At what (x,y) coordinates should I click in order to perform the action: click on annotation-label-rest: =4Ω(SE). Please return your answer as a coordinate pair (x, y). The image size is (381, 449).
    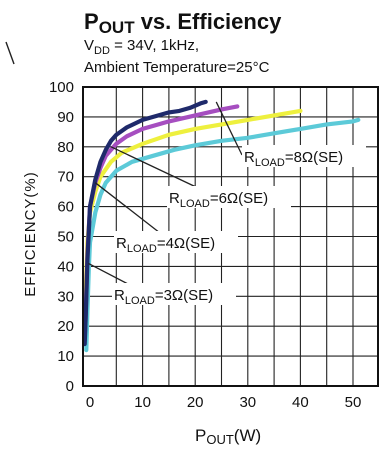
    Looking at the image, I should click on (186, 243).